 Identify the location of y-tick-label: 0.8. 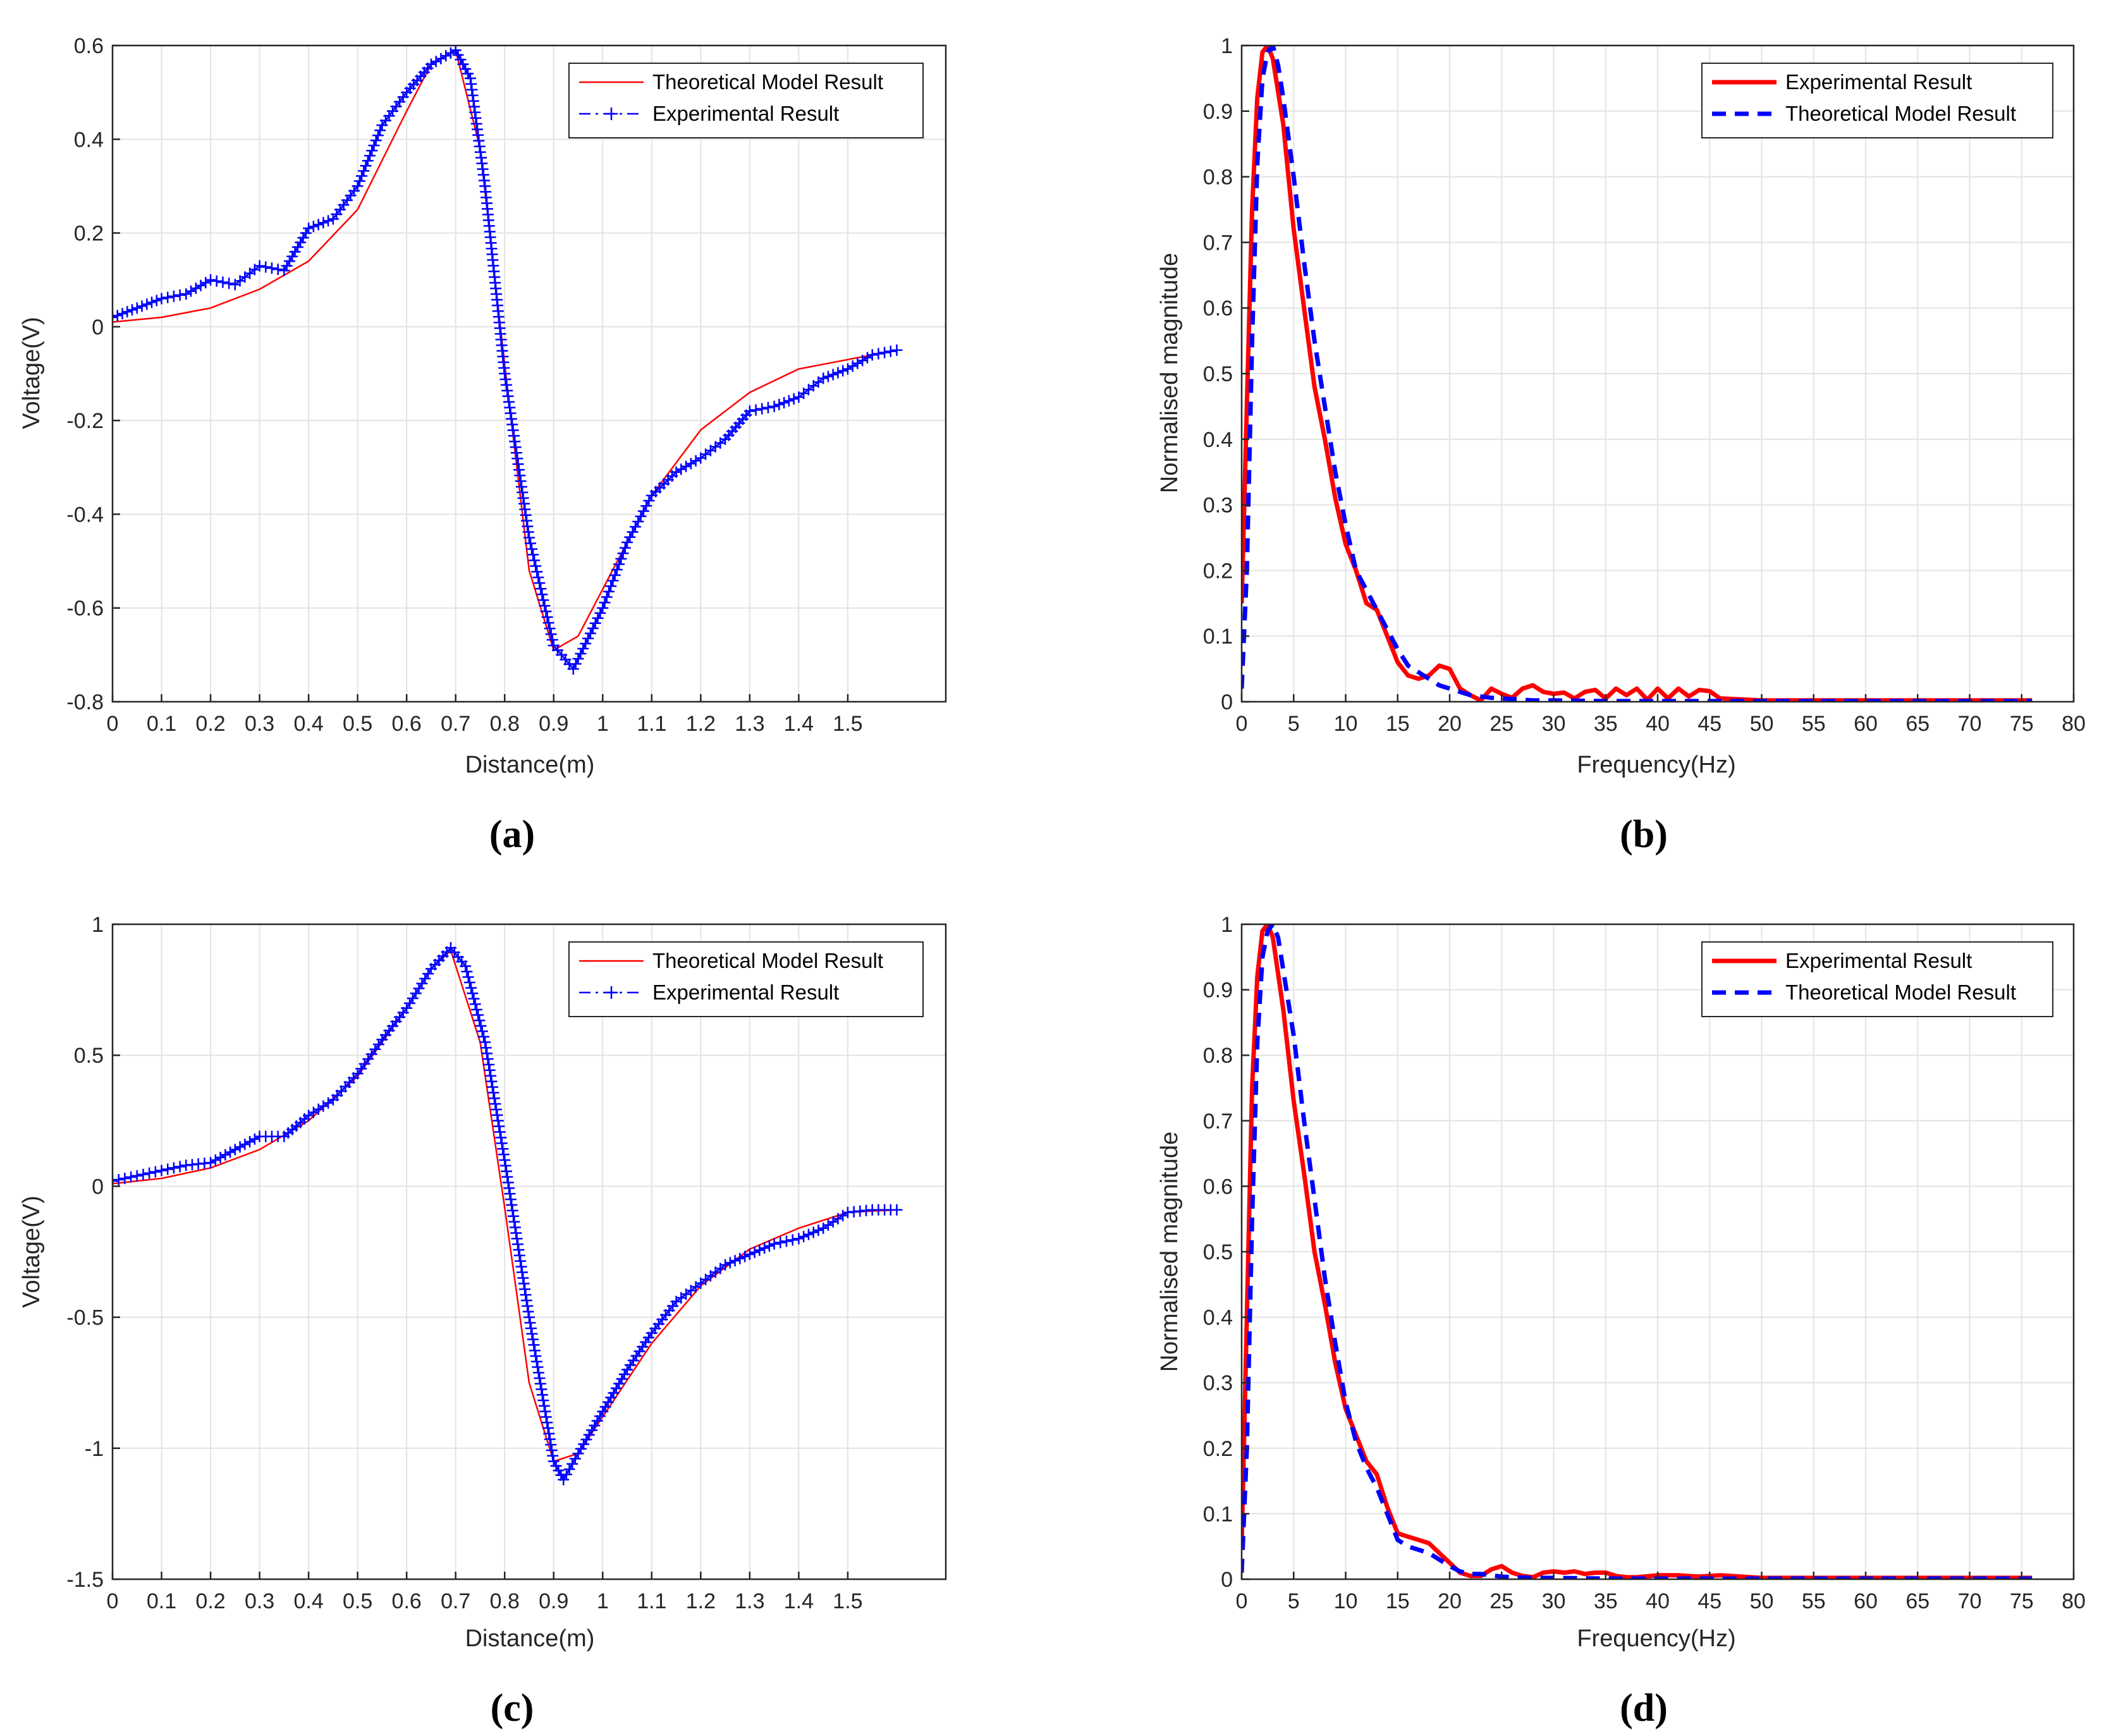
(1218, 178).